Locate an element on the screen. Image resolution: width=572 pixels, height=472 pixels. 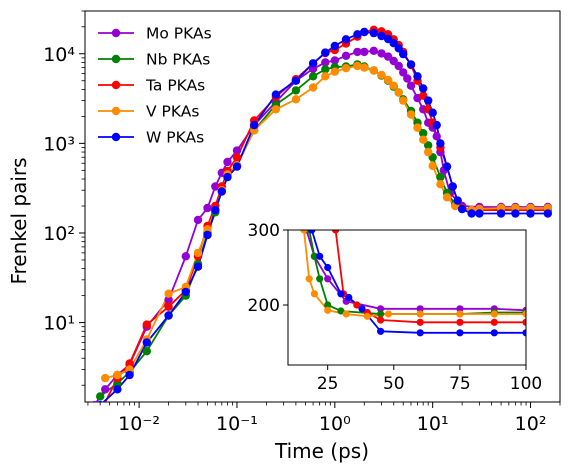
inset-plot-frame is located at coordinates (407, 297).